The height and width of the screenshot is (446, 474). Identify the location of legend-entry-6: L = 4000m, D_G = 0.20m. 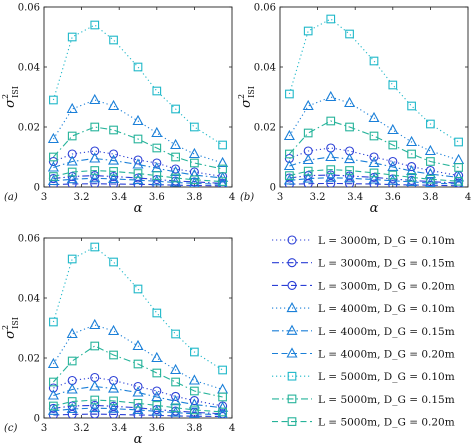
(363, 354).